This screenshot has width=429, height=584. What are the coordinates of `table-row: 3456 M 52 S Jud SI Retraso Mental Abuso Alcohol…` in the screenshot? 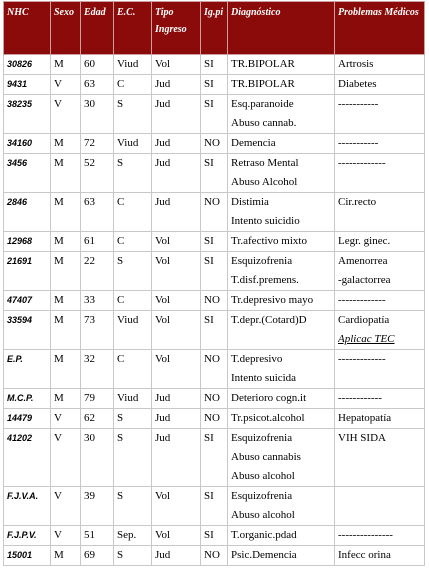 It's located at (214, 173).